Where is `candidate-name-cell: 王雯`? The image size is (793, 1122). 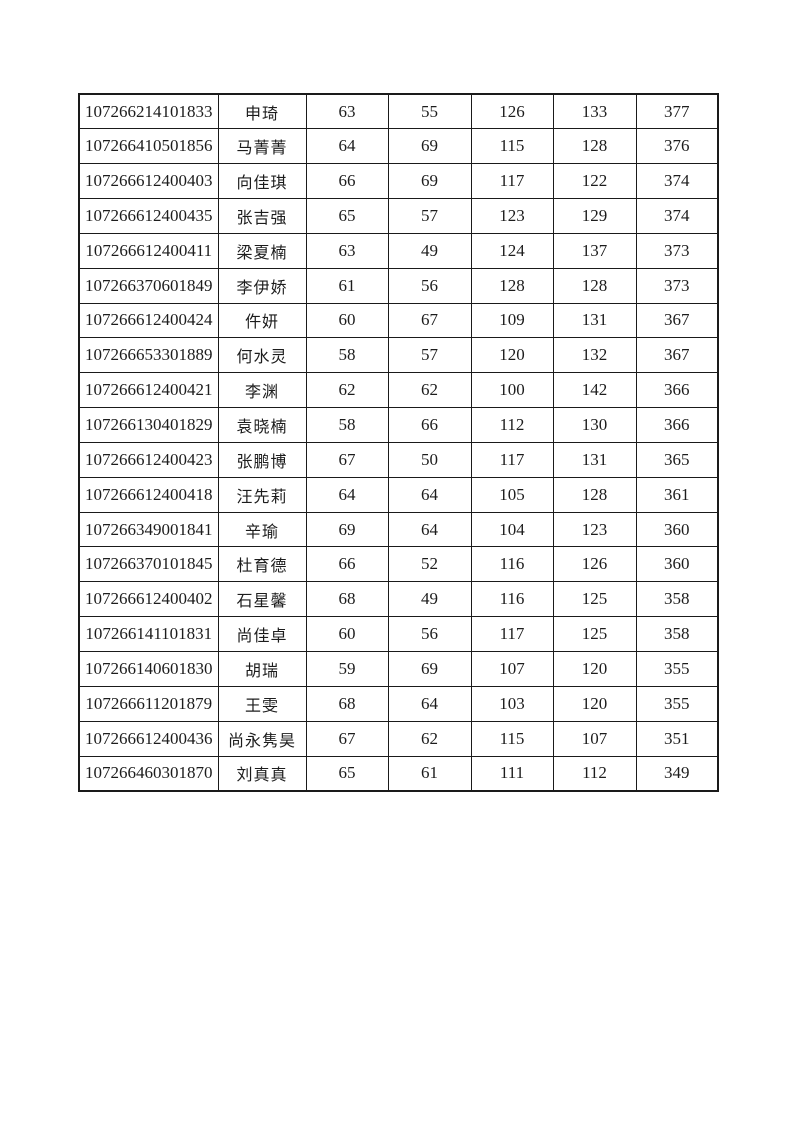 candidate-name-cell: 王雯 is located at coordinates (262, 703).